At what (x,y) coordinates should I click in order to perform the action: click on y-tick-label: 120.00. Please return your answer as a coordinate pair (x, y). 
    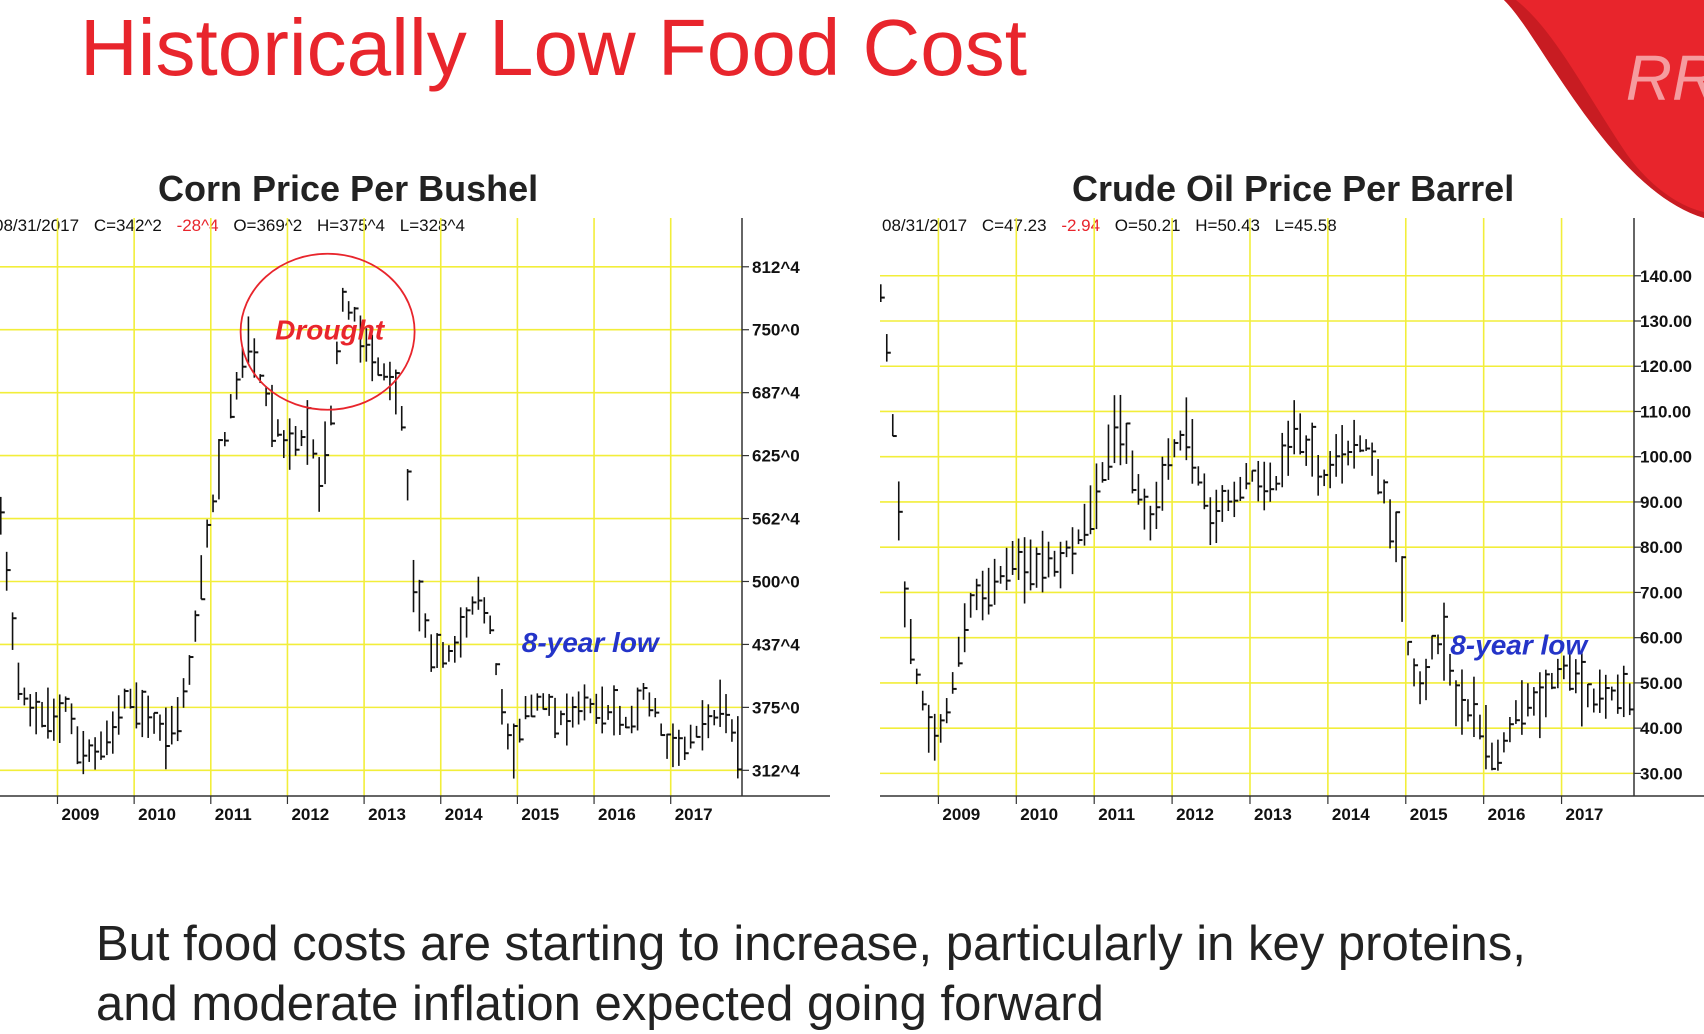
    Looking at the image, I should click on (1666, 366).